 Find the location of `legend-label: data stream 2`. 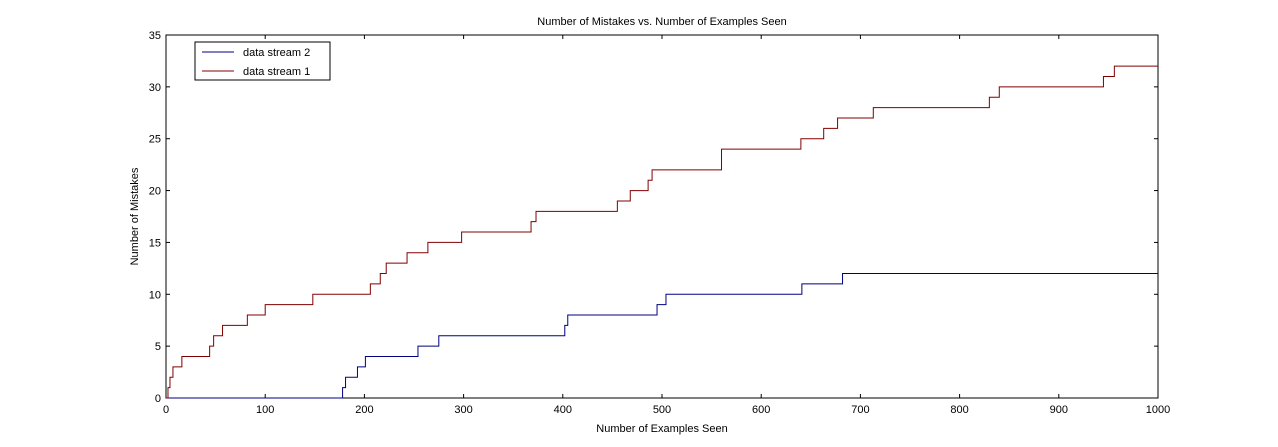

legend-label: data stream 2 is located at coordinates (276, 53).